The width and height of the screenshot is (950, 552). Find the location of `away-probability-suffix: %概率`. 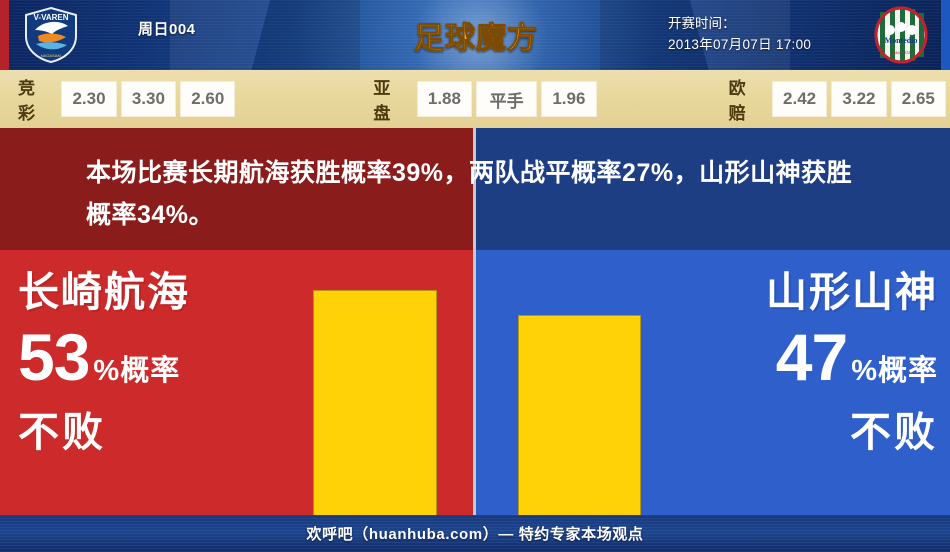

away-probability-suffix: %概率 is located at coordinates (894, 371).